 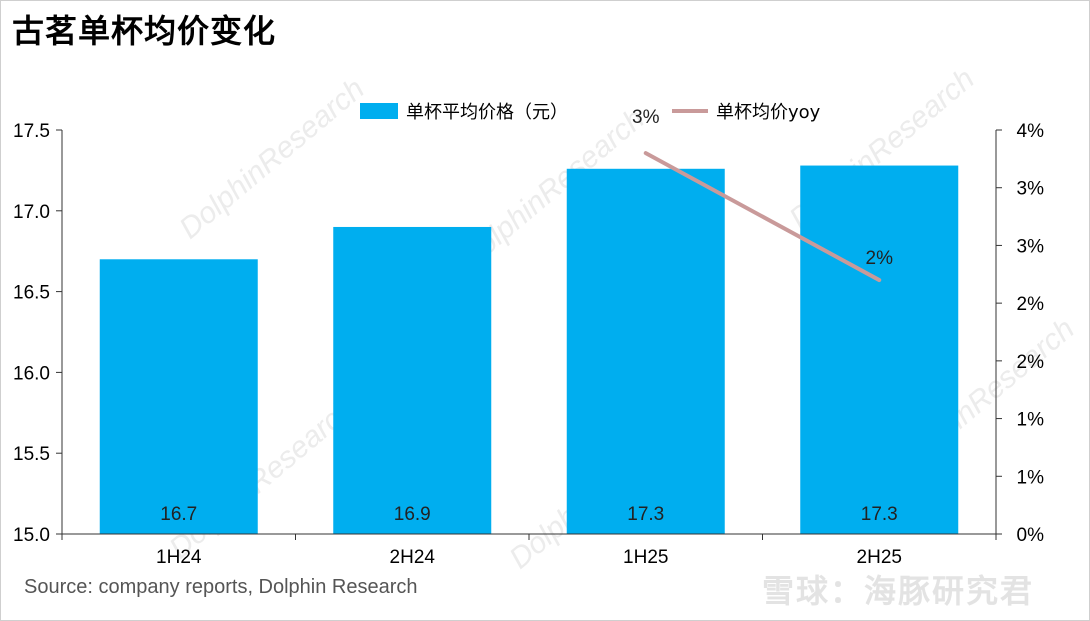 What do you see at coordinates (31, 293) in the screenshot?
I see `left-tick-label: 16.5` at bounding box center [31, 293].